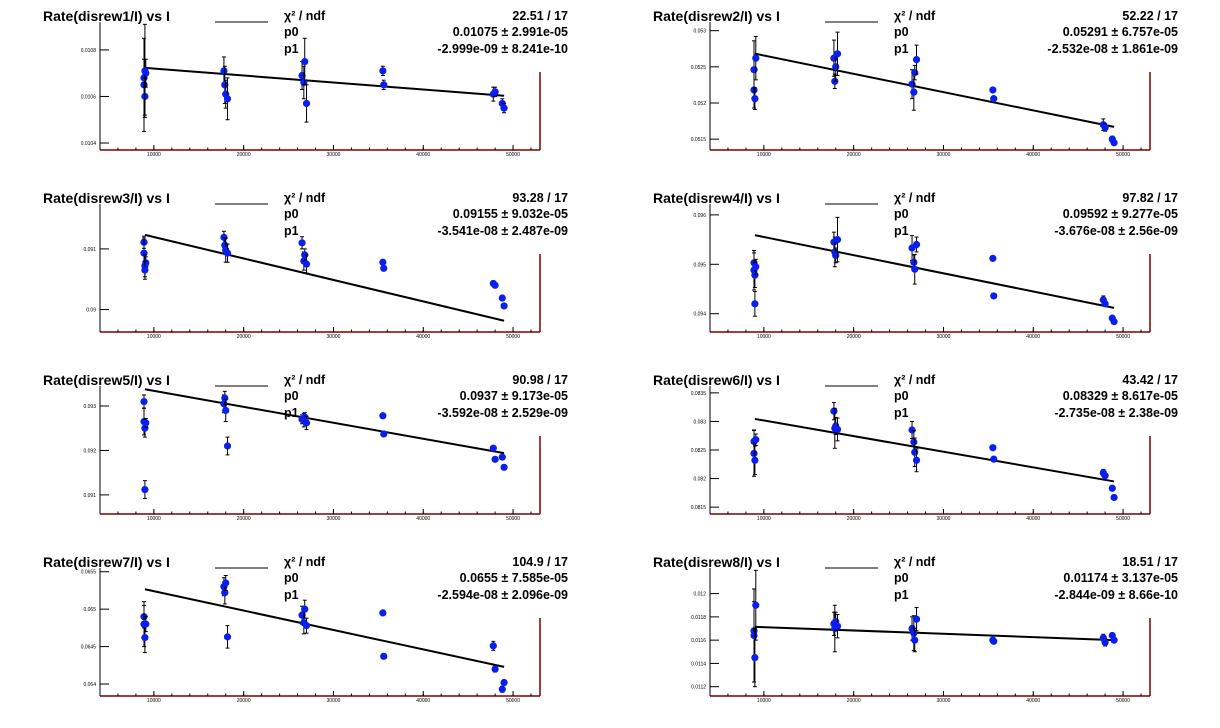 This screenshot has width=1220, height=728. Describe the element at coordinates (89, 685) in the screenshot. I see `y-tick-label: 0.064` at that location.